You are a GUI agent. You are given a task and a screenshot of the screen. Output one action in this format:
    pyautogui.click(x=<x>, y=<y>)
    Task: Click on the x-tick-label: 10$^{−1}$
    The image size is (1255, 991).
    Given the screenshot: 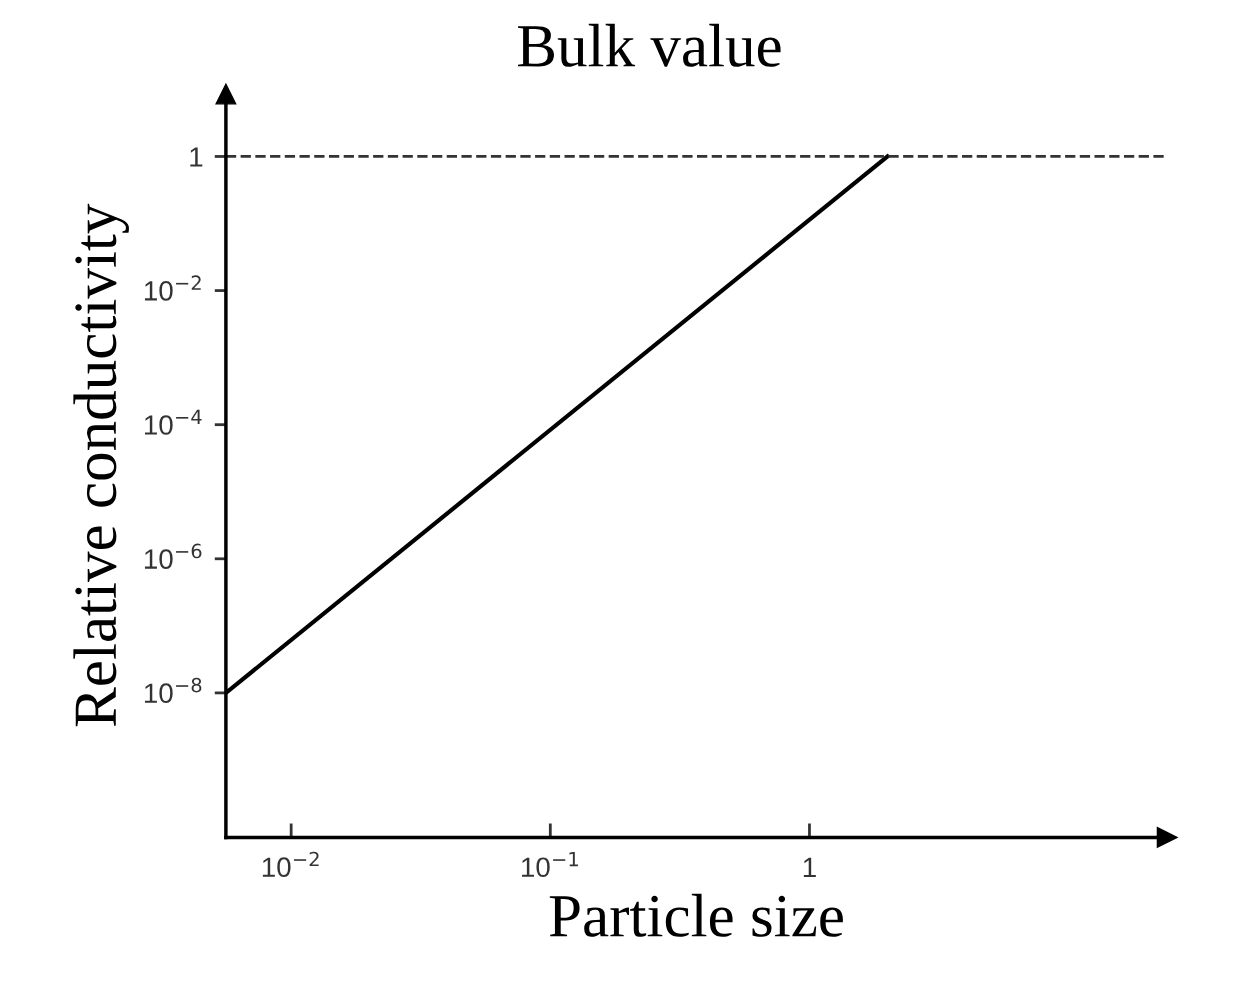 What is the action you would take?
    pyautogui.click(x=550, y=864)
    